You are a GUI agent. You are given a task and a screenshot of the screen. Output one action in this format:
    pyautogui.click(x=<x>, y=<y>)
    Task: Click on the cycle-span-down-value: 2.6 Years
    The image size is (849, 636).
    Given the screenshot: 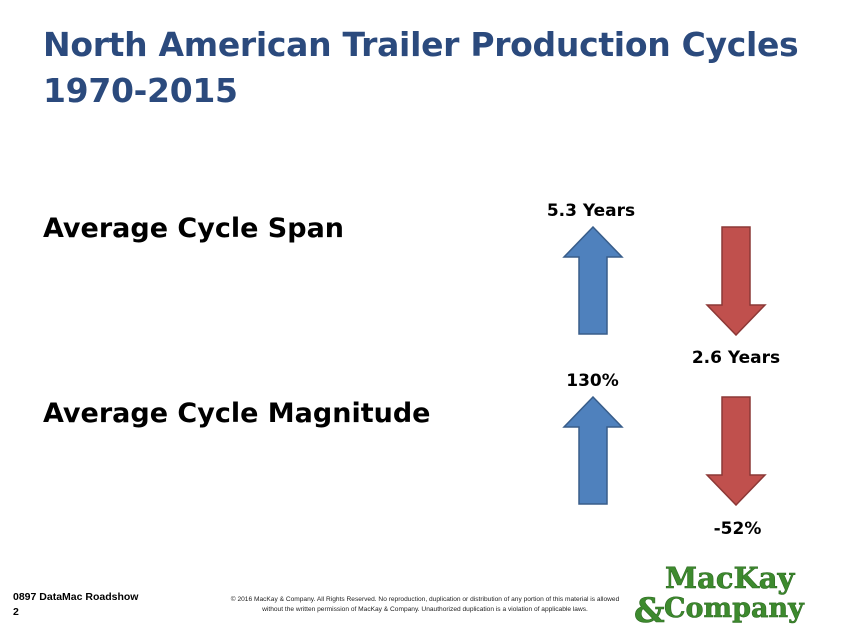 What is the action you would take?
    pyautogui.click(x=736, y=358)
    